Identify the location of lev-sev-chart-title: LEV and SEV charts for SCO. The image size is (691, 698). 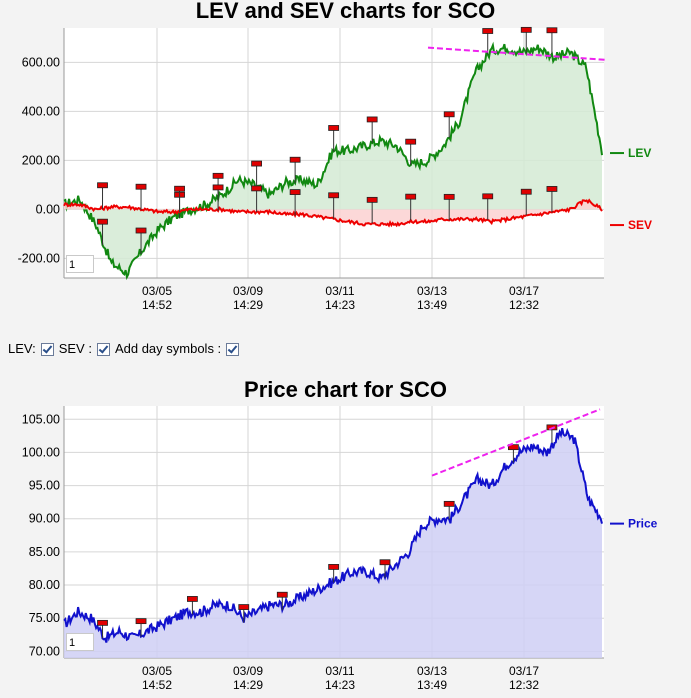
(345, 11).